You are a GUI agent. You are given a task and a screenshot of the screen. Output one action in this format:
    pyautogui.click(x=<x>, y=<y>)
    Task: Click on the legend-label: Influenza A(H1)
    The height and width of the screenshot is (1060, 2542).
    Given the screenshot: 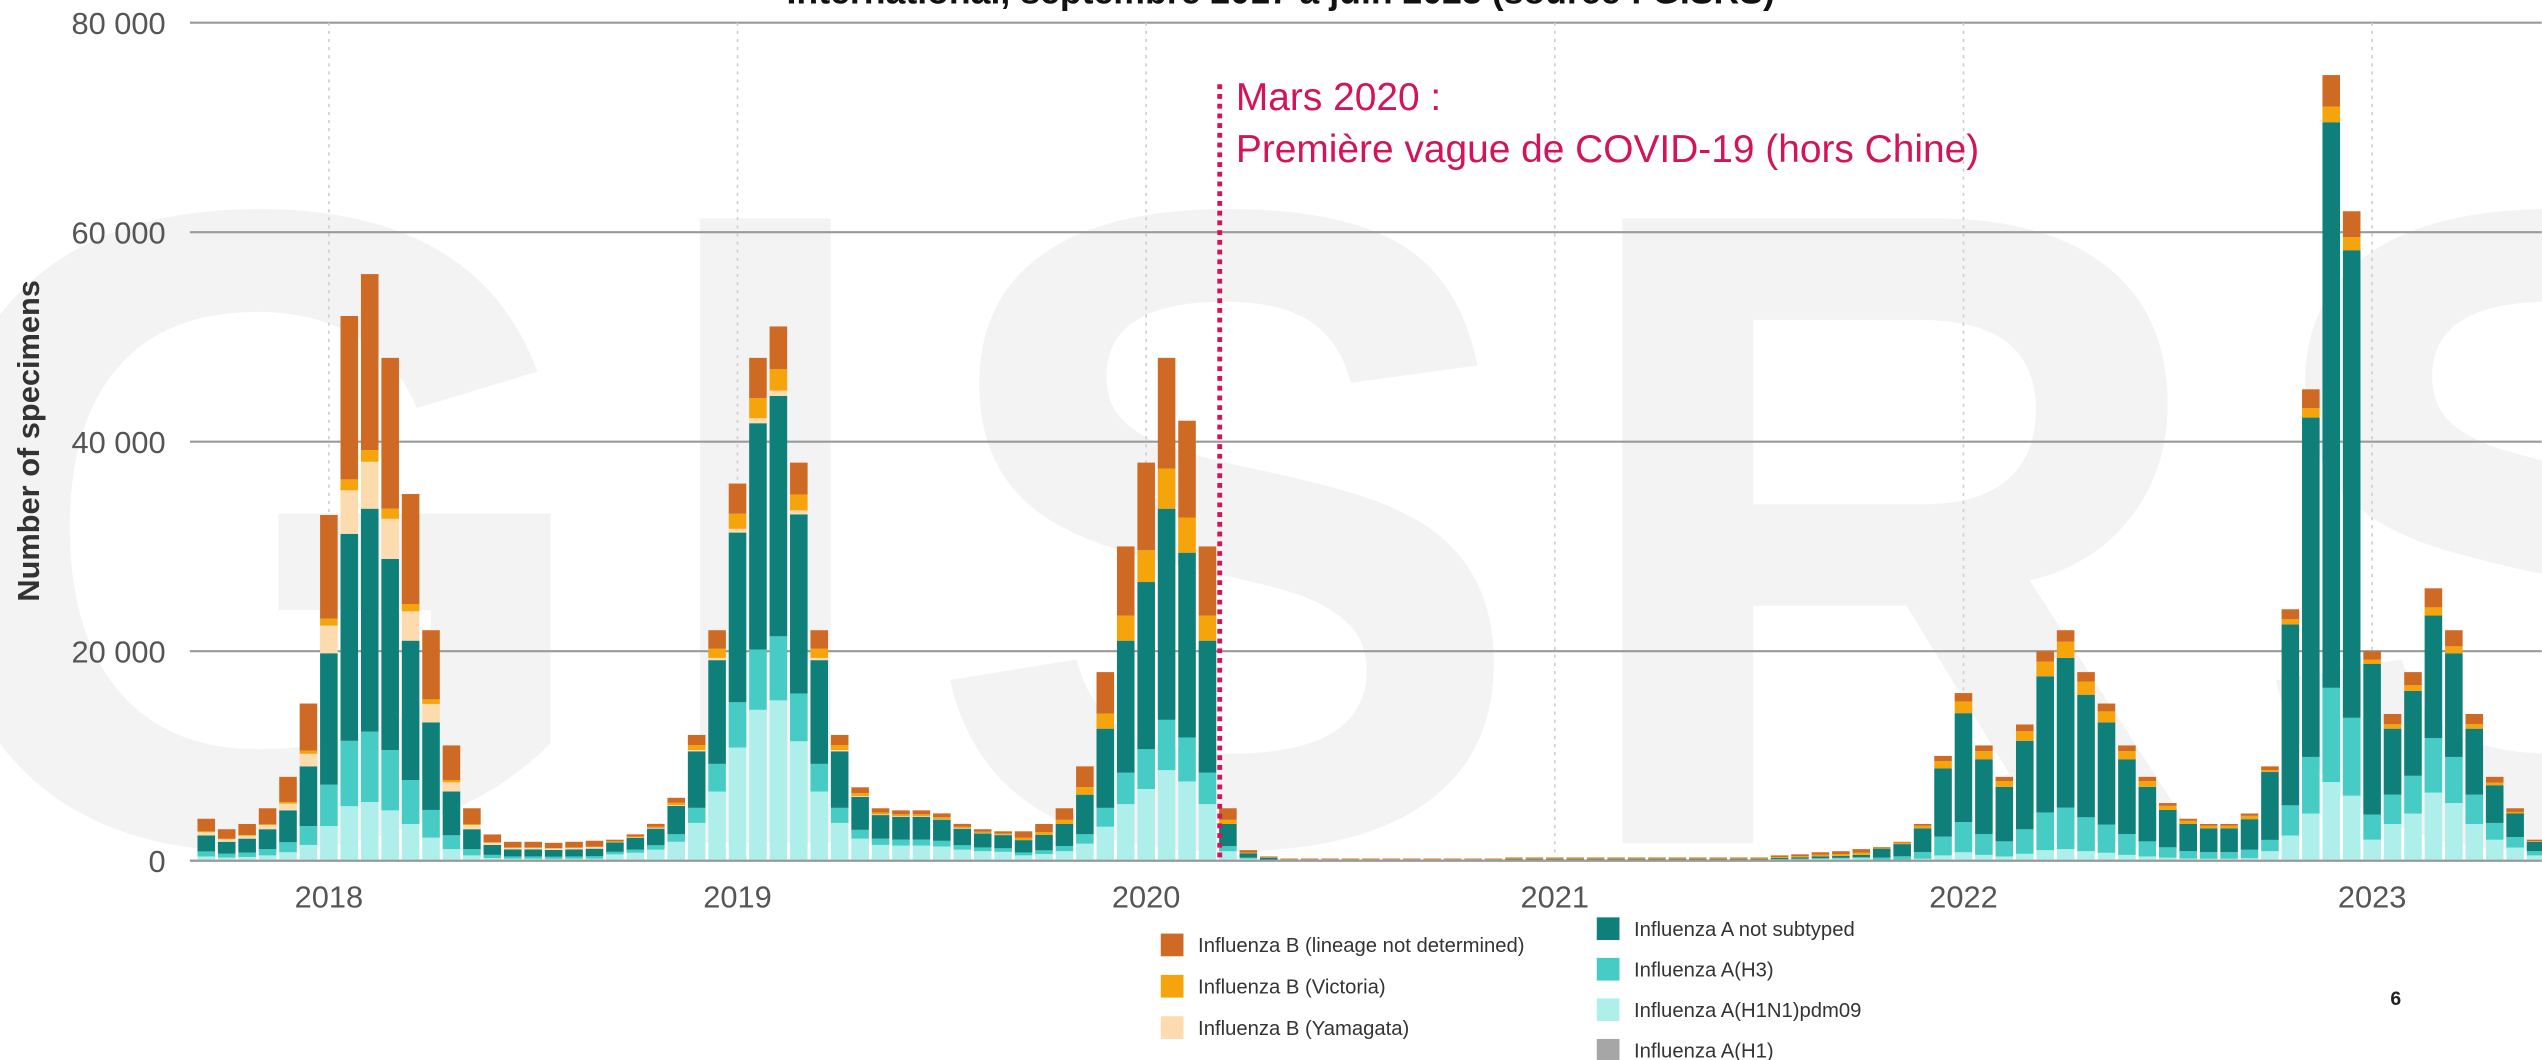 What is the action you would take?
    pyautogui.click(x=1704, y=1050)
    